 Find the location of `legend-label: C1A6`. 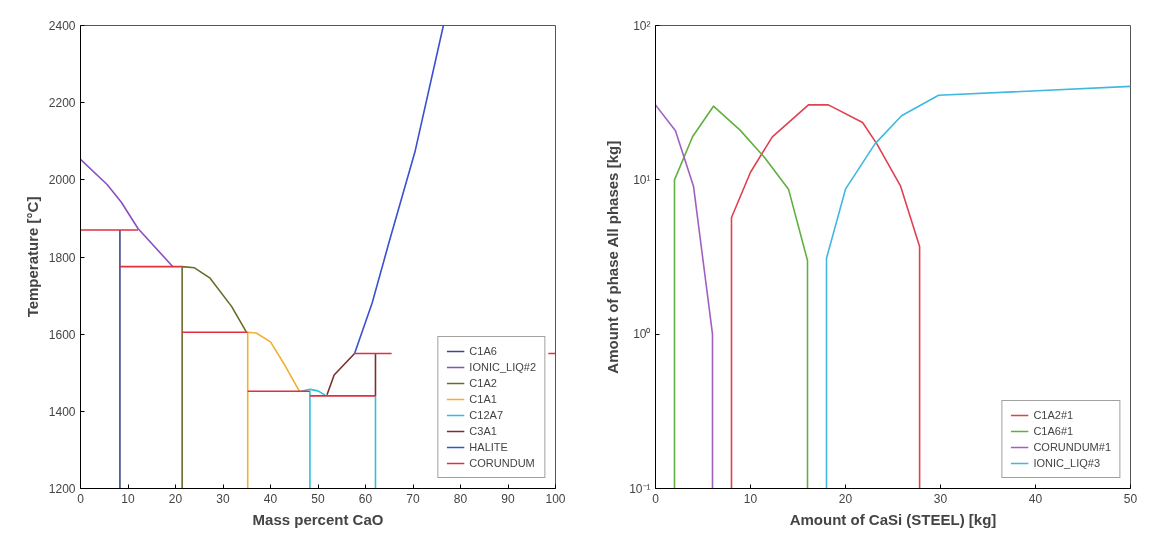

legend-label: C1A6 is located at coordinates (483, 351).